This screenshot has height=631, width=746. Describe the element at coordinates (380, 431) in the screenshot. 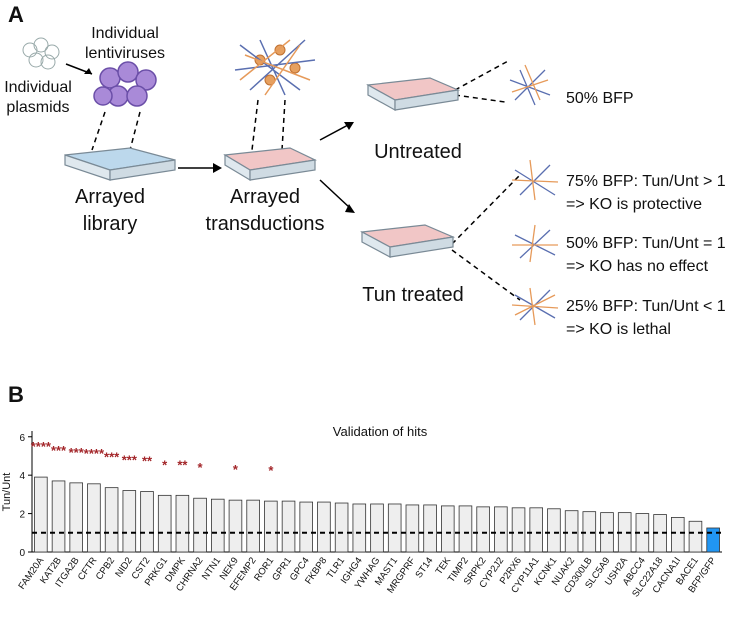

I see `chart-title: Validation of hits` at that location.